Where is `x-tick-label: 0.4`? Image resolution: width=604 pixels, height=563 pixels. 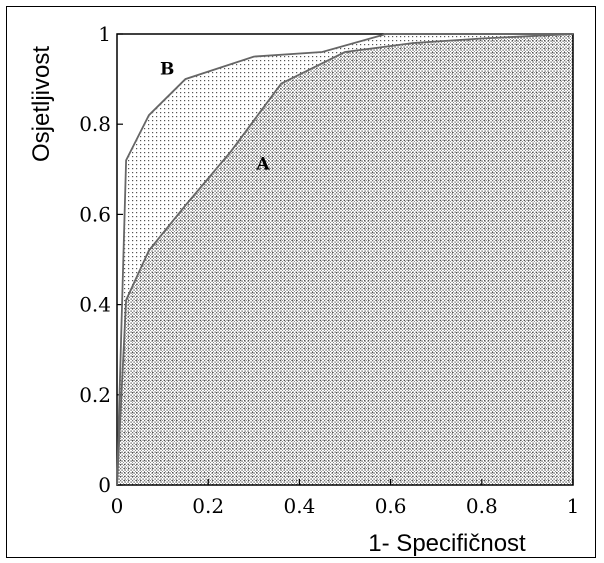
x-tick-label: 0.4 is located at coordinates (299, 506).